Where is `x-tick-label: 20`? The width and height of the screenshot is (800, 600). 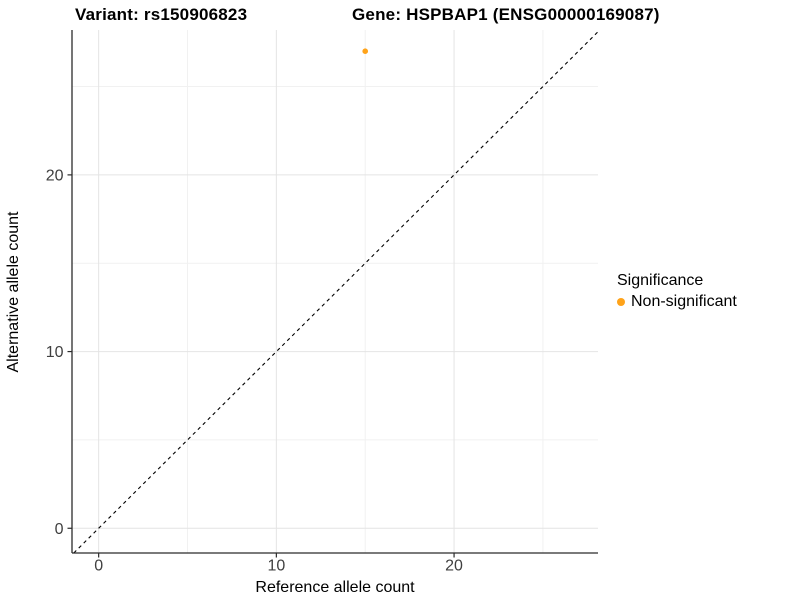 x-tick-label: 20 is located at coordinates (454, 566).